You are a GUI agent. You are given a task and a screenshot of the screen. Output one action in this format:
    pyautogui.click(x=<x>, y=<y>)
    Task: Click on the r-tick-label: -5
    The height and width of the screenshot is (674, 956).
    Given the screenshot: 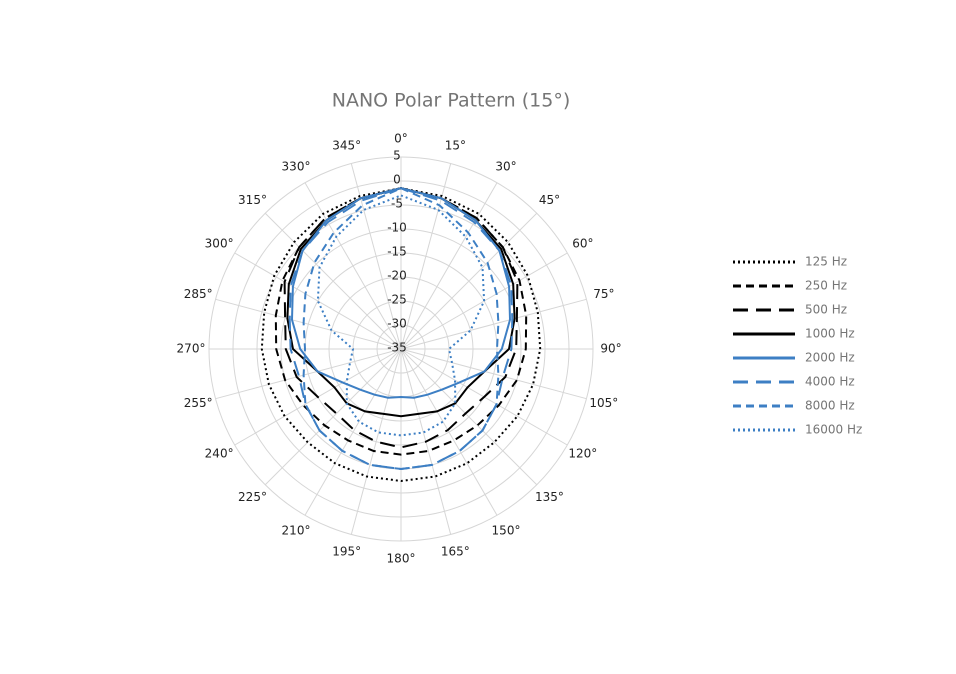 What is the action you would take?
    pyautogui.click(x=397, y=204)
    